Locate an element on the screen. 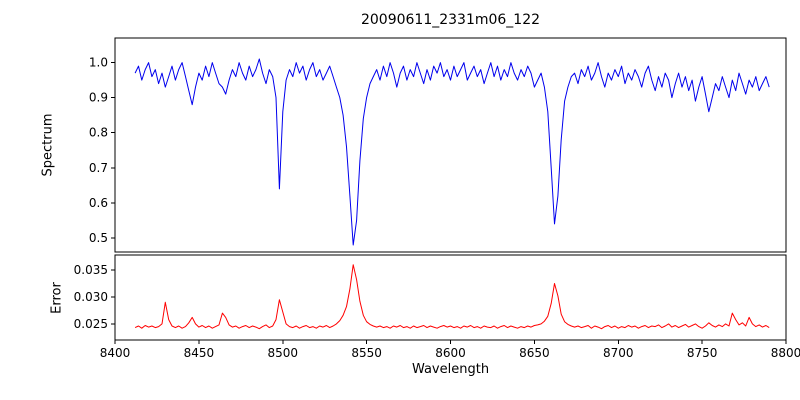 Image resolution: width=800 pixels, height=400 pixels. error-line is located at coordinates (452, 297).